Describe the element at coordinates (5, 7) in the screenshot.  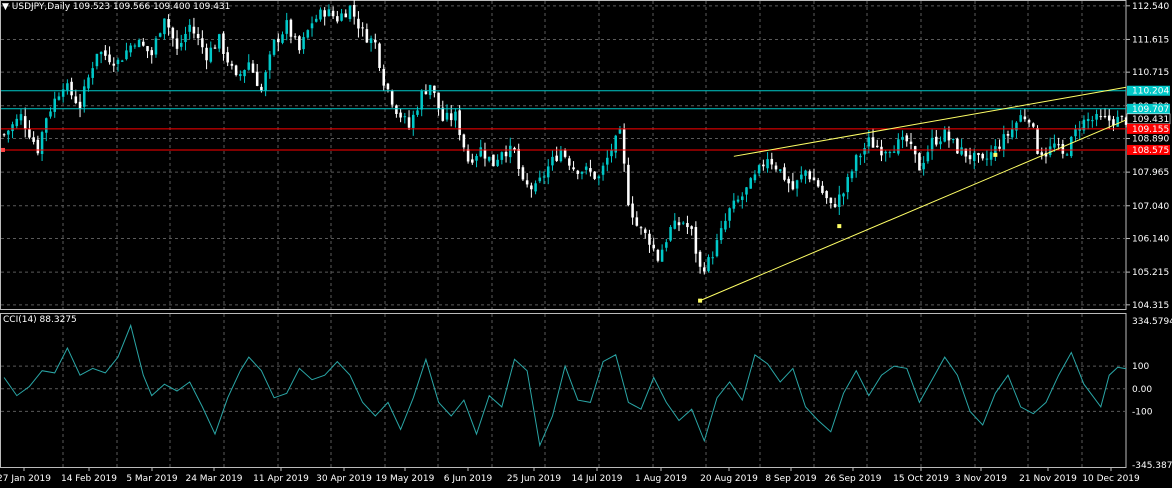
I see `symbol-dropdown-icon: ▼` at that location.